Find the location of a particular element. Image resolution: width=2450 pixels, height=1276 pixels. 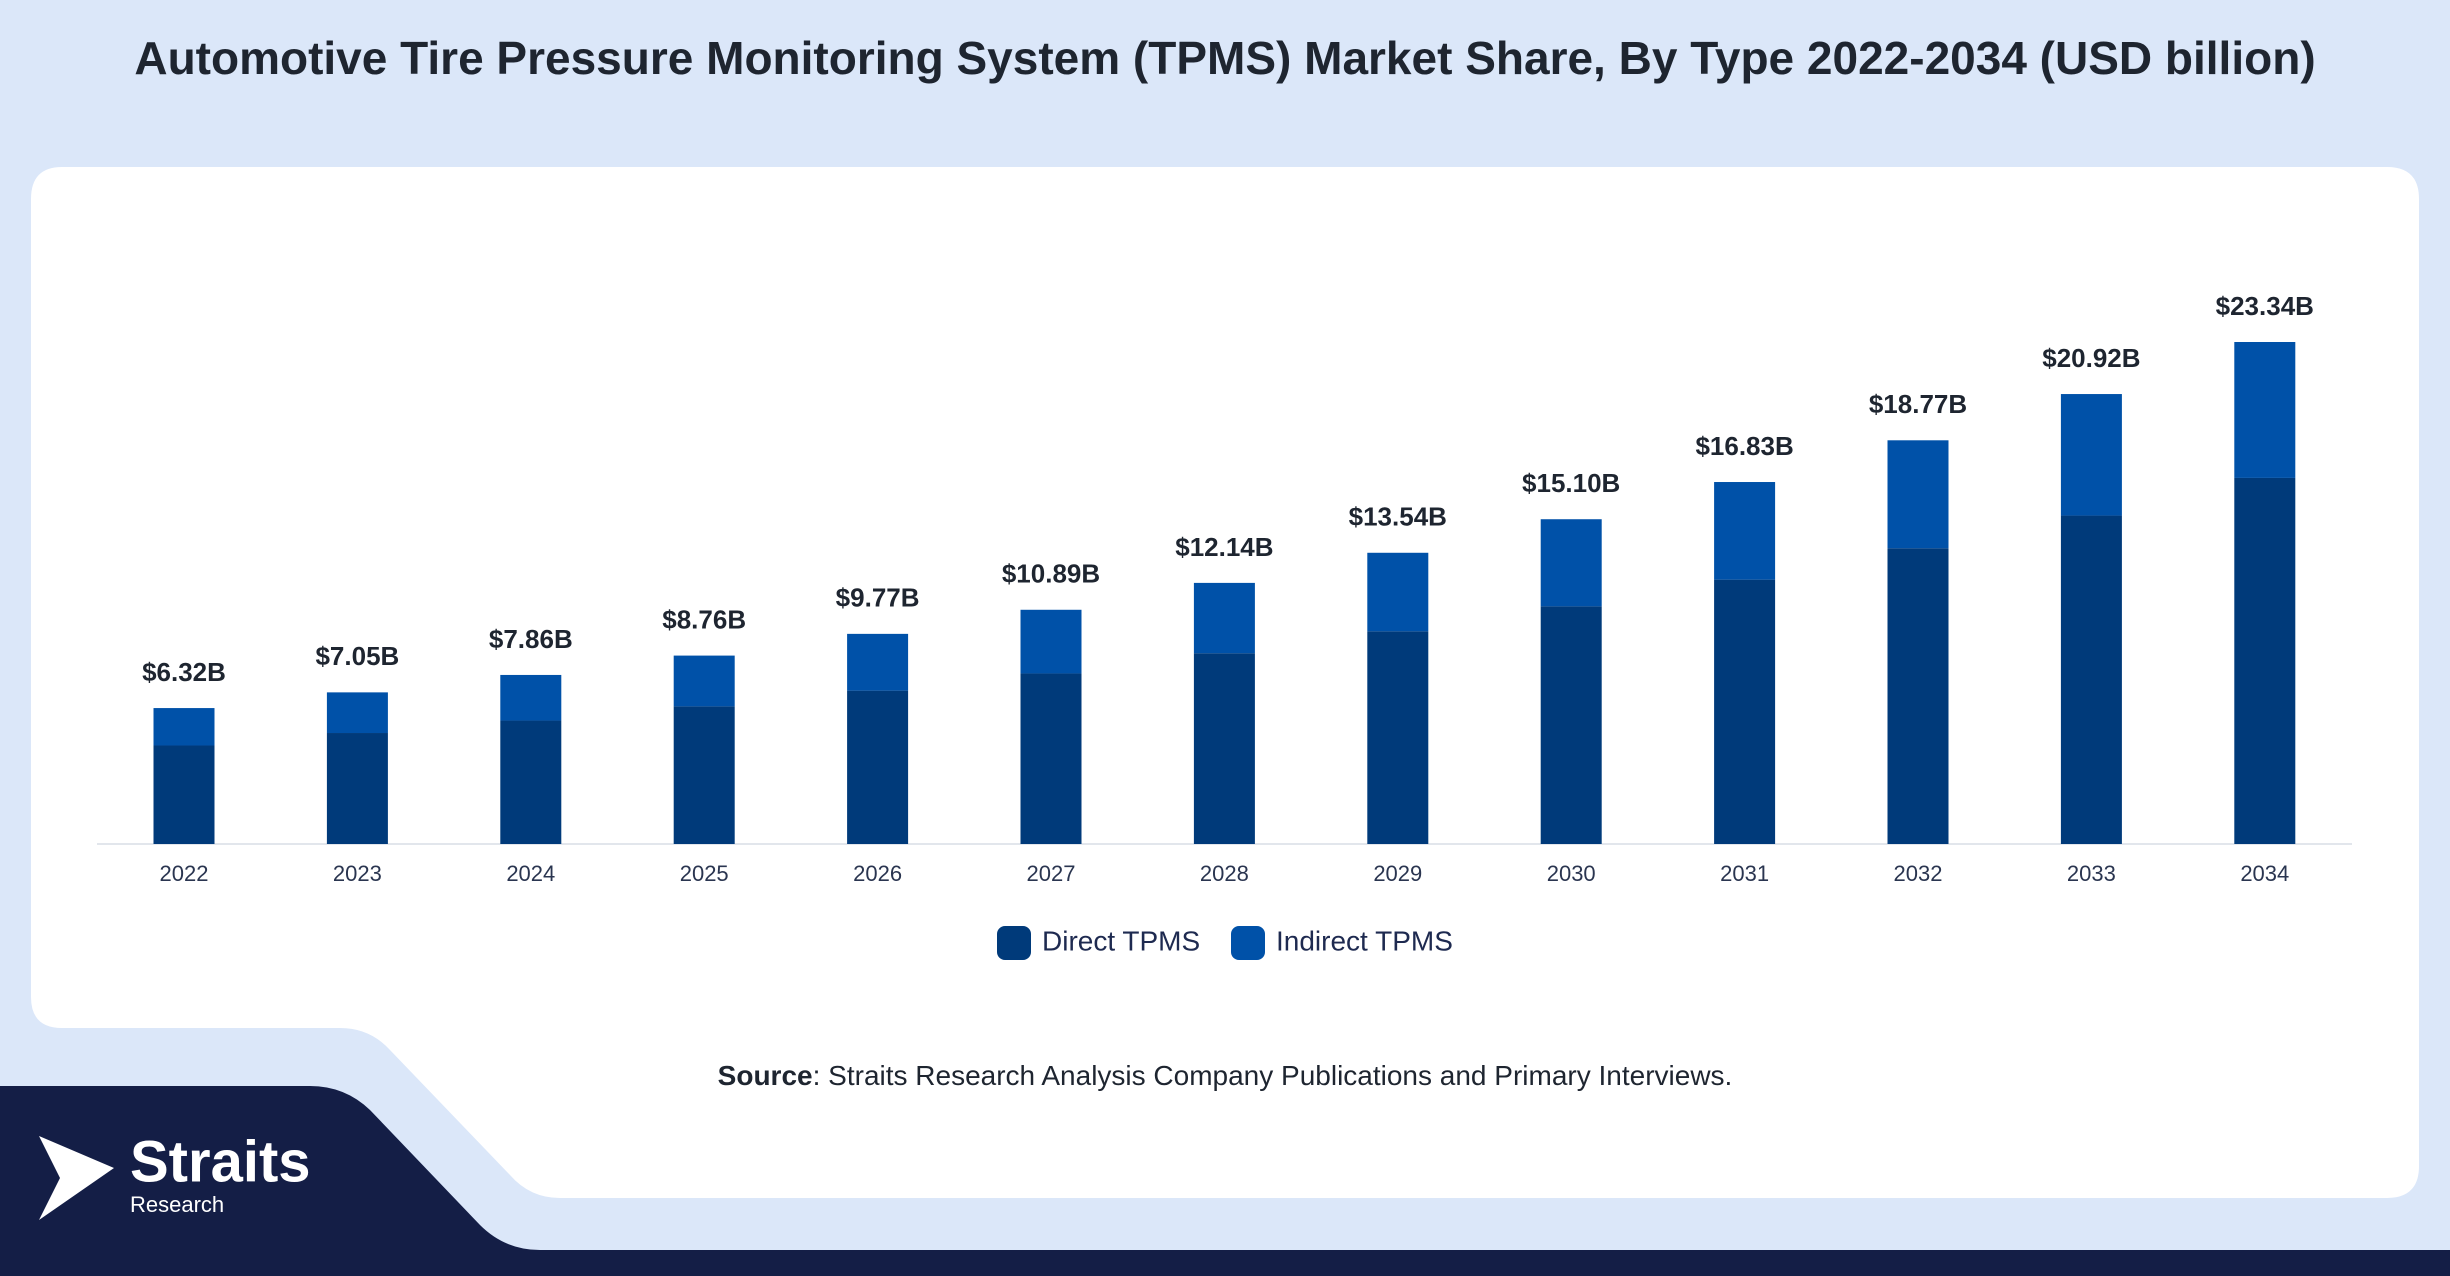

logo-name: Straits is located at coordinates (220, 1161).